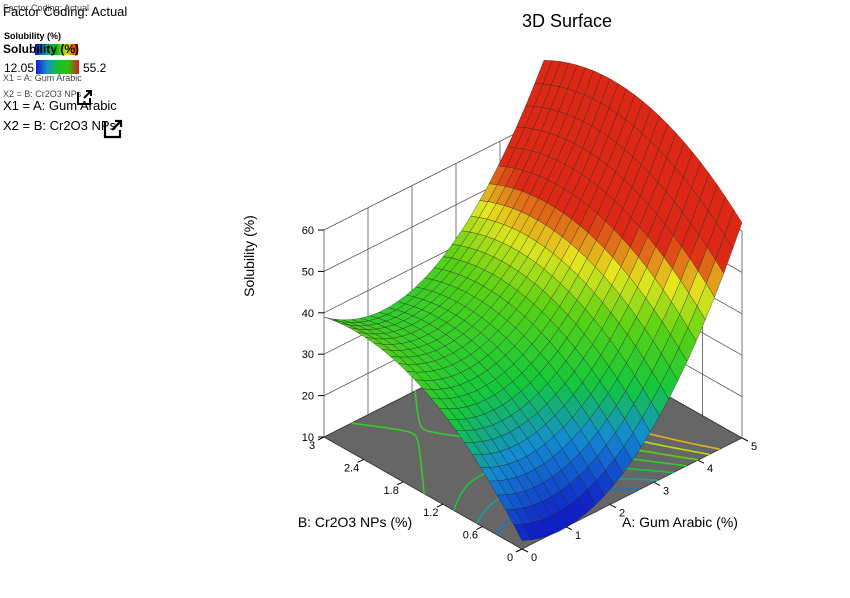  I want to click on y-tick-label: 0.6, so click(470, 536).